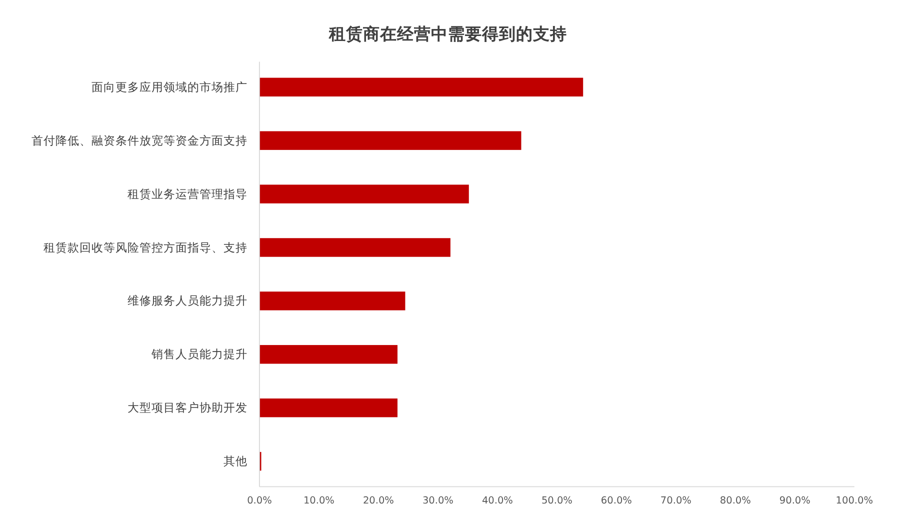 This screenshot has width=900, height=520. What do you see at coordinates (497, 500) in the screenshot?
I see `x-tick-label: 40.0%` at bounding box center [497, 500].